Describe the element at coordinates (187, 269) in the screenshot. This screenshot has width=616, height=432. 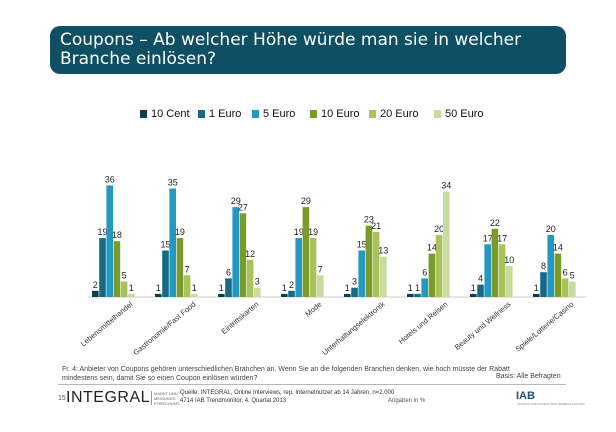
I see `data-label-1-4: 7` at that location.